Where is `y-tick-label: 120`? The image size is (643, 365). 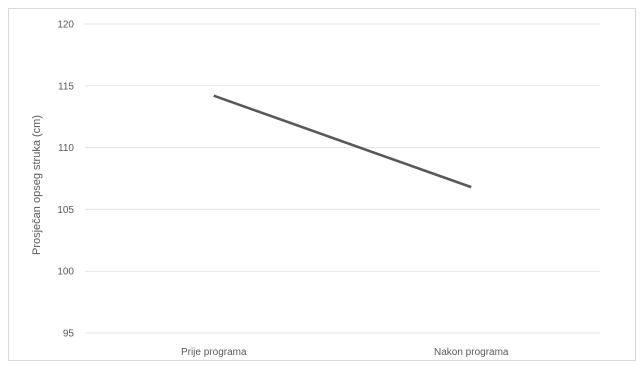 y-tick-label: 120 is located at coordinates (65, 25).